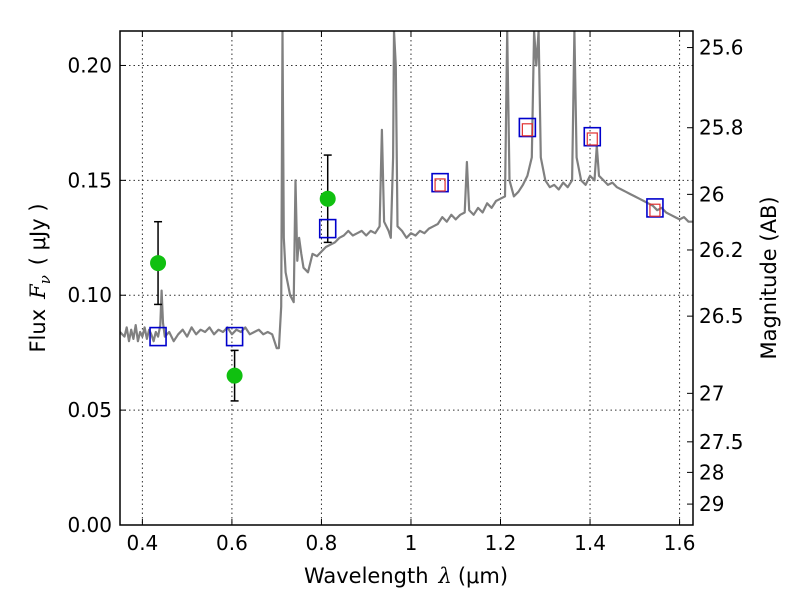 This screenshot has height=600, width=800. Describe the element at coordinates (590, 543) in the screenshot. I see `x-tick-label: 1.4` at that location.